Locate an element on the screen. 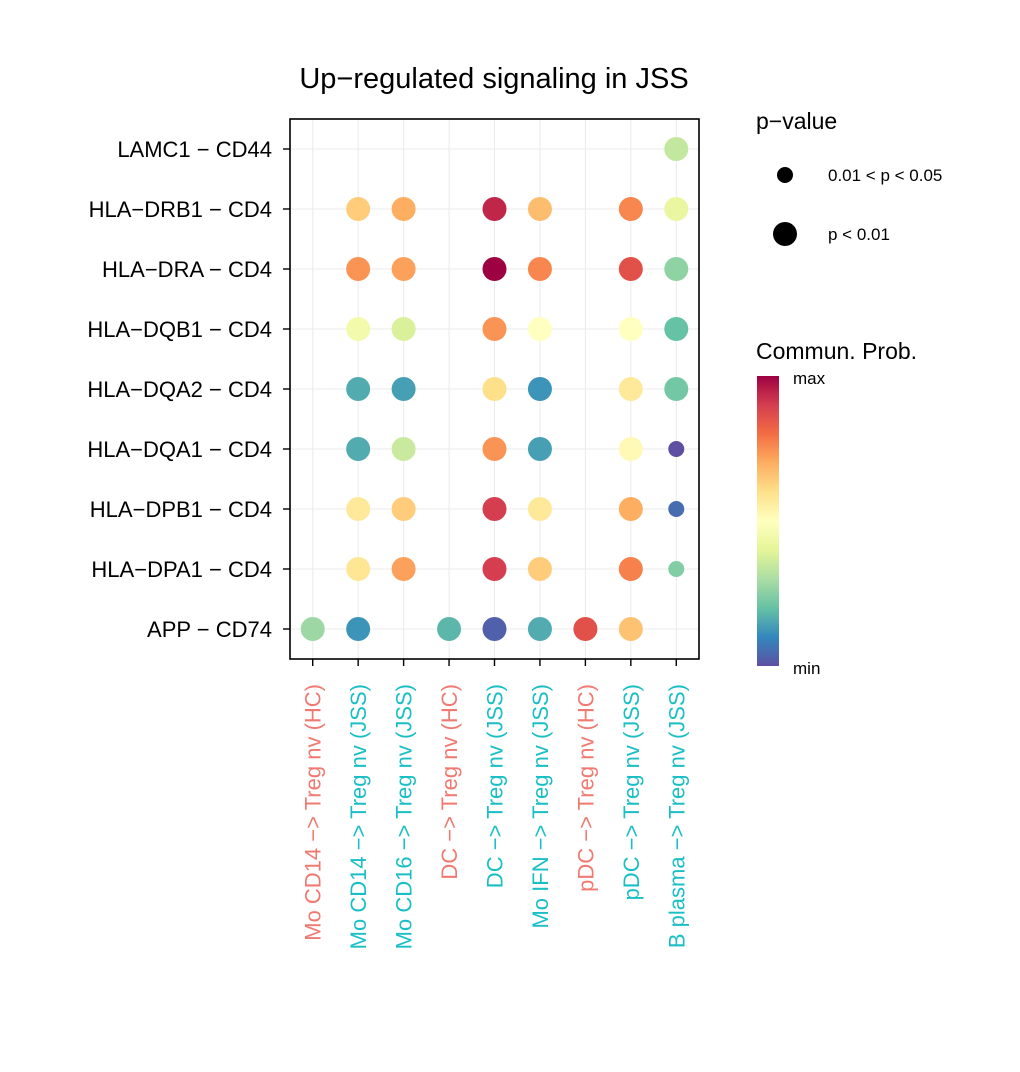 This screenshot has width=1020, height=1072. colorbar-title: Commun. Prob. is located at coordinates (836, 351).